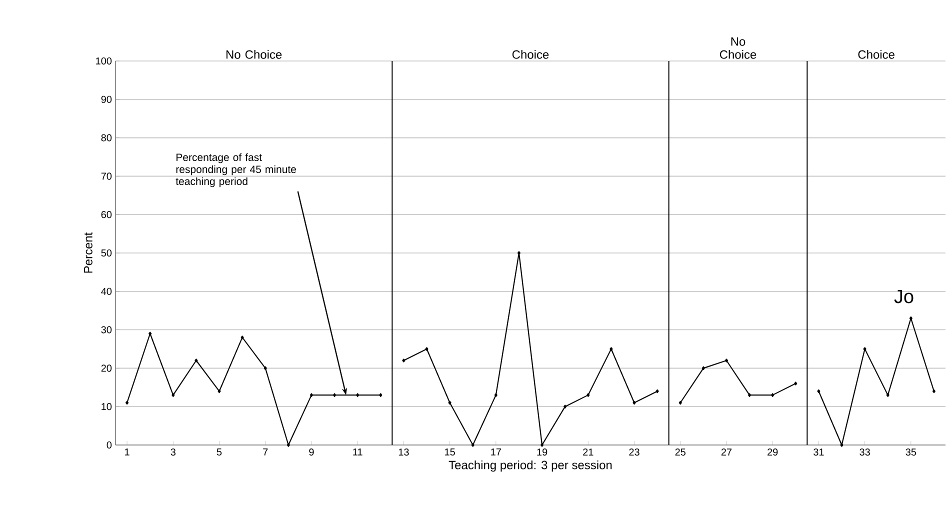 This screenshot has width=949, height=513. What do you see at coordinates (403, 452) in the screenshot?
I see `x-tick-label: 13` at bounding box center [403, 452].